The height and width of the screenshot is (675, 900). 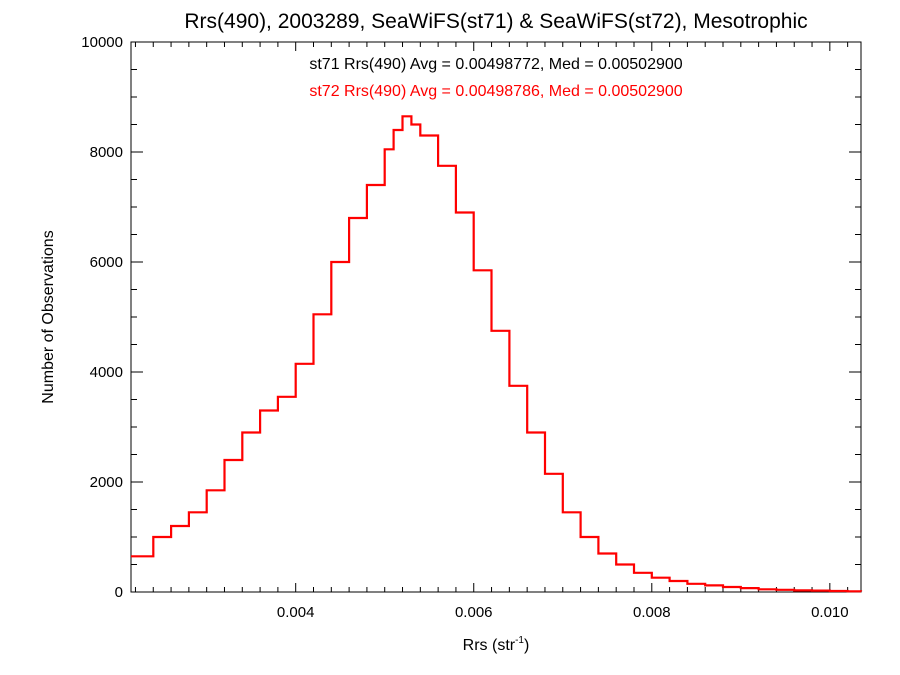 I want to click on y-tick-label: 4000, so click(x=106, y=372).